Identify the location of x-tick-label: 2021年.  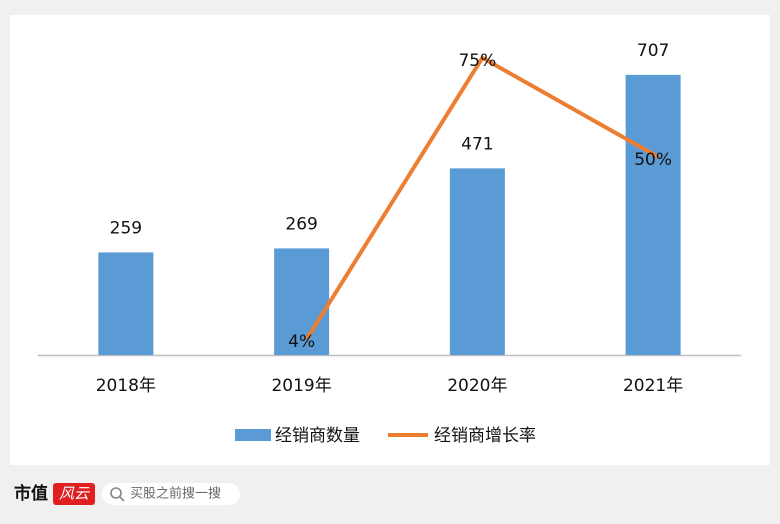
(653, 386).